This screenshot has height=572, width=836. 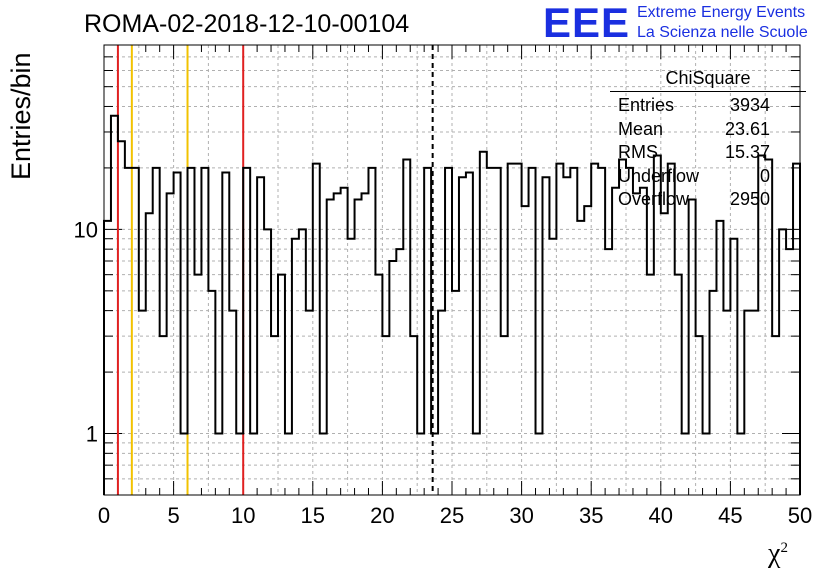 I want to click on x-axis-label: χ2, so click(x=778, y=554).